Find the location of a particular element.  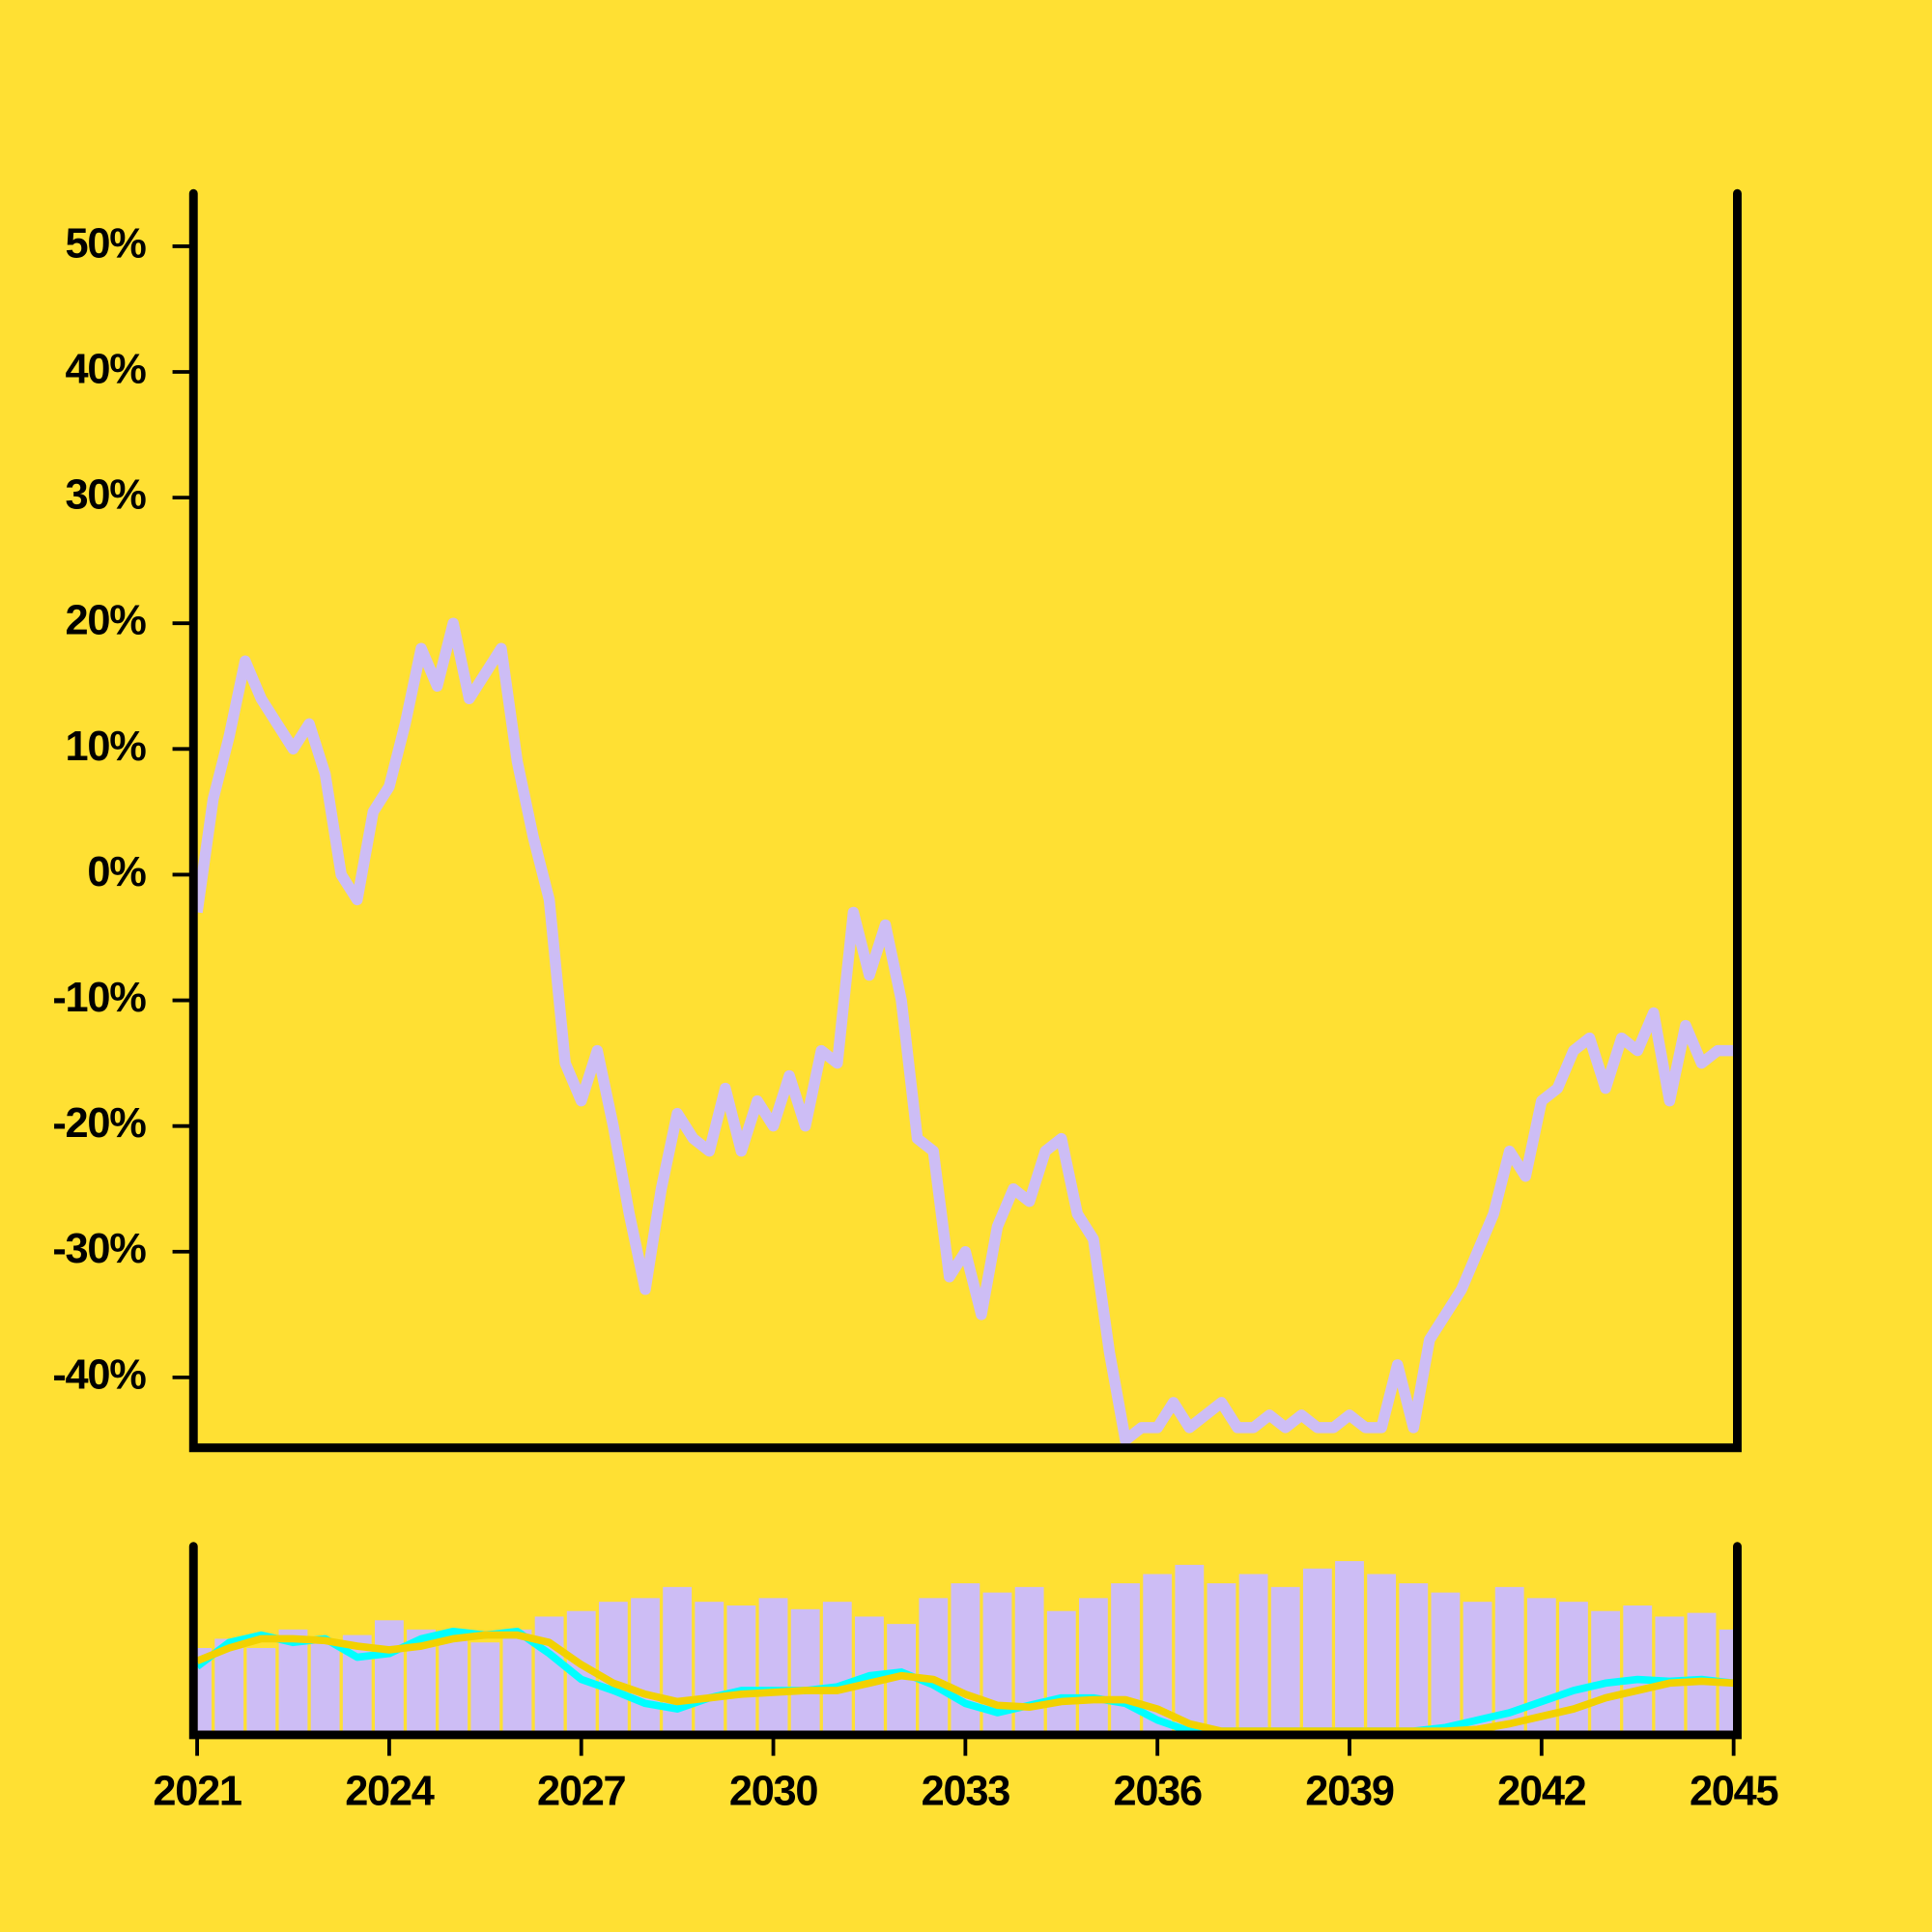

x-tick-label: 2033 is located at coordinates (966, 1792).